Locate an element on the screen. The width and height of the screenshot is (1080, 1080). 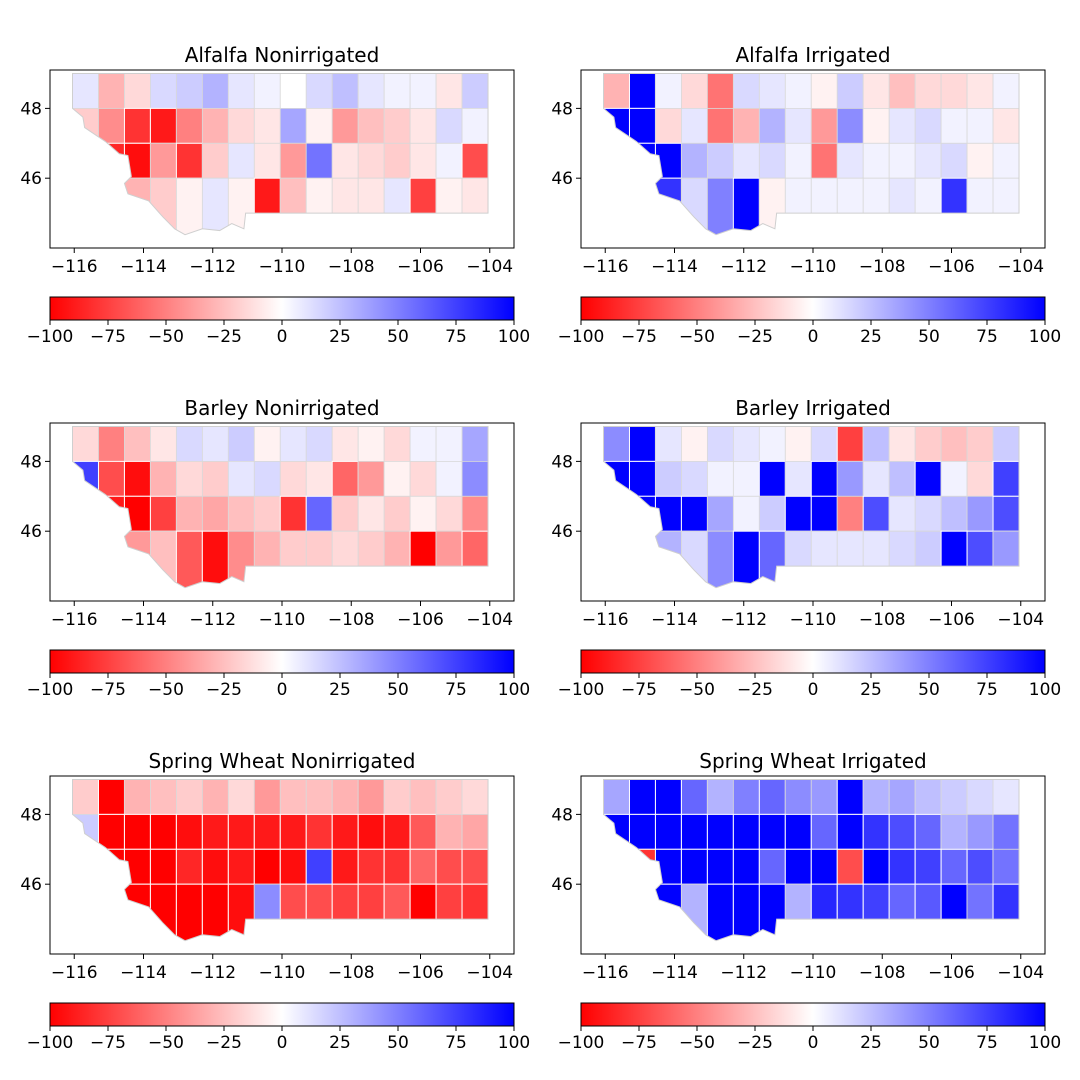
x-tick-label: −116 is located at coordinates (74, 973).